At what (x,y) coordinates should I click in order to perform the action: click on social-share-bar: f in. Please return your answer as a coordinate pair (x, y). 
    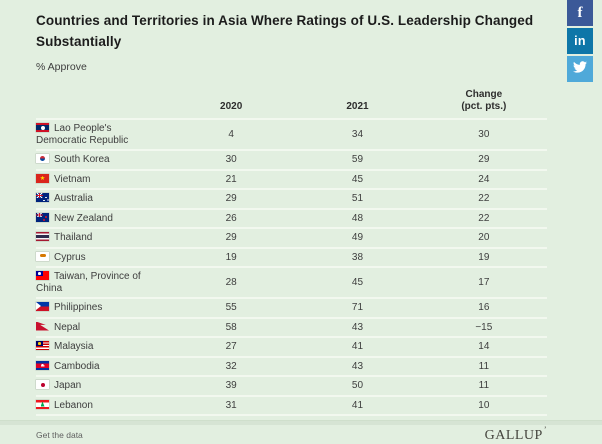
    Looking at the image, I should click on (580, 41).